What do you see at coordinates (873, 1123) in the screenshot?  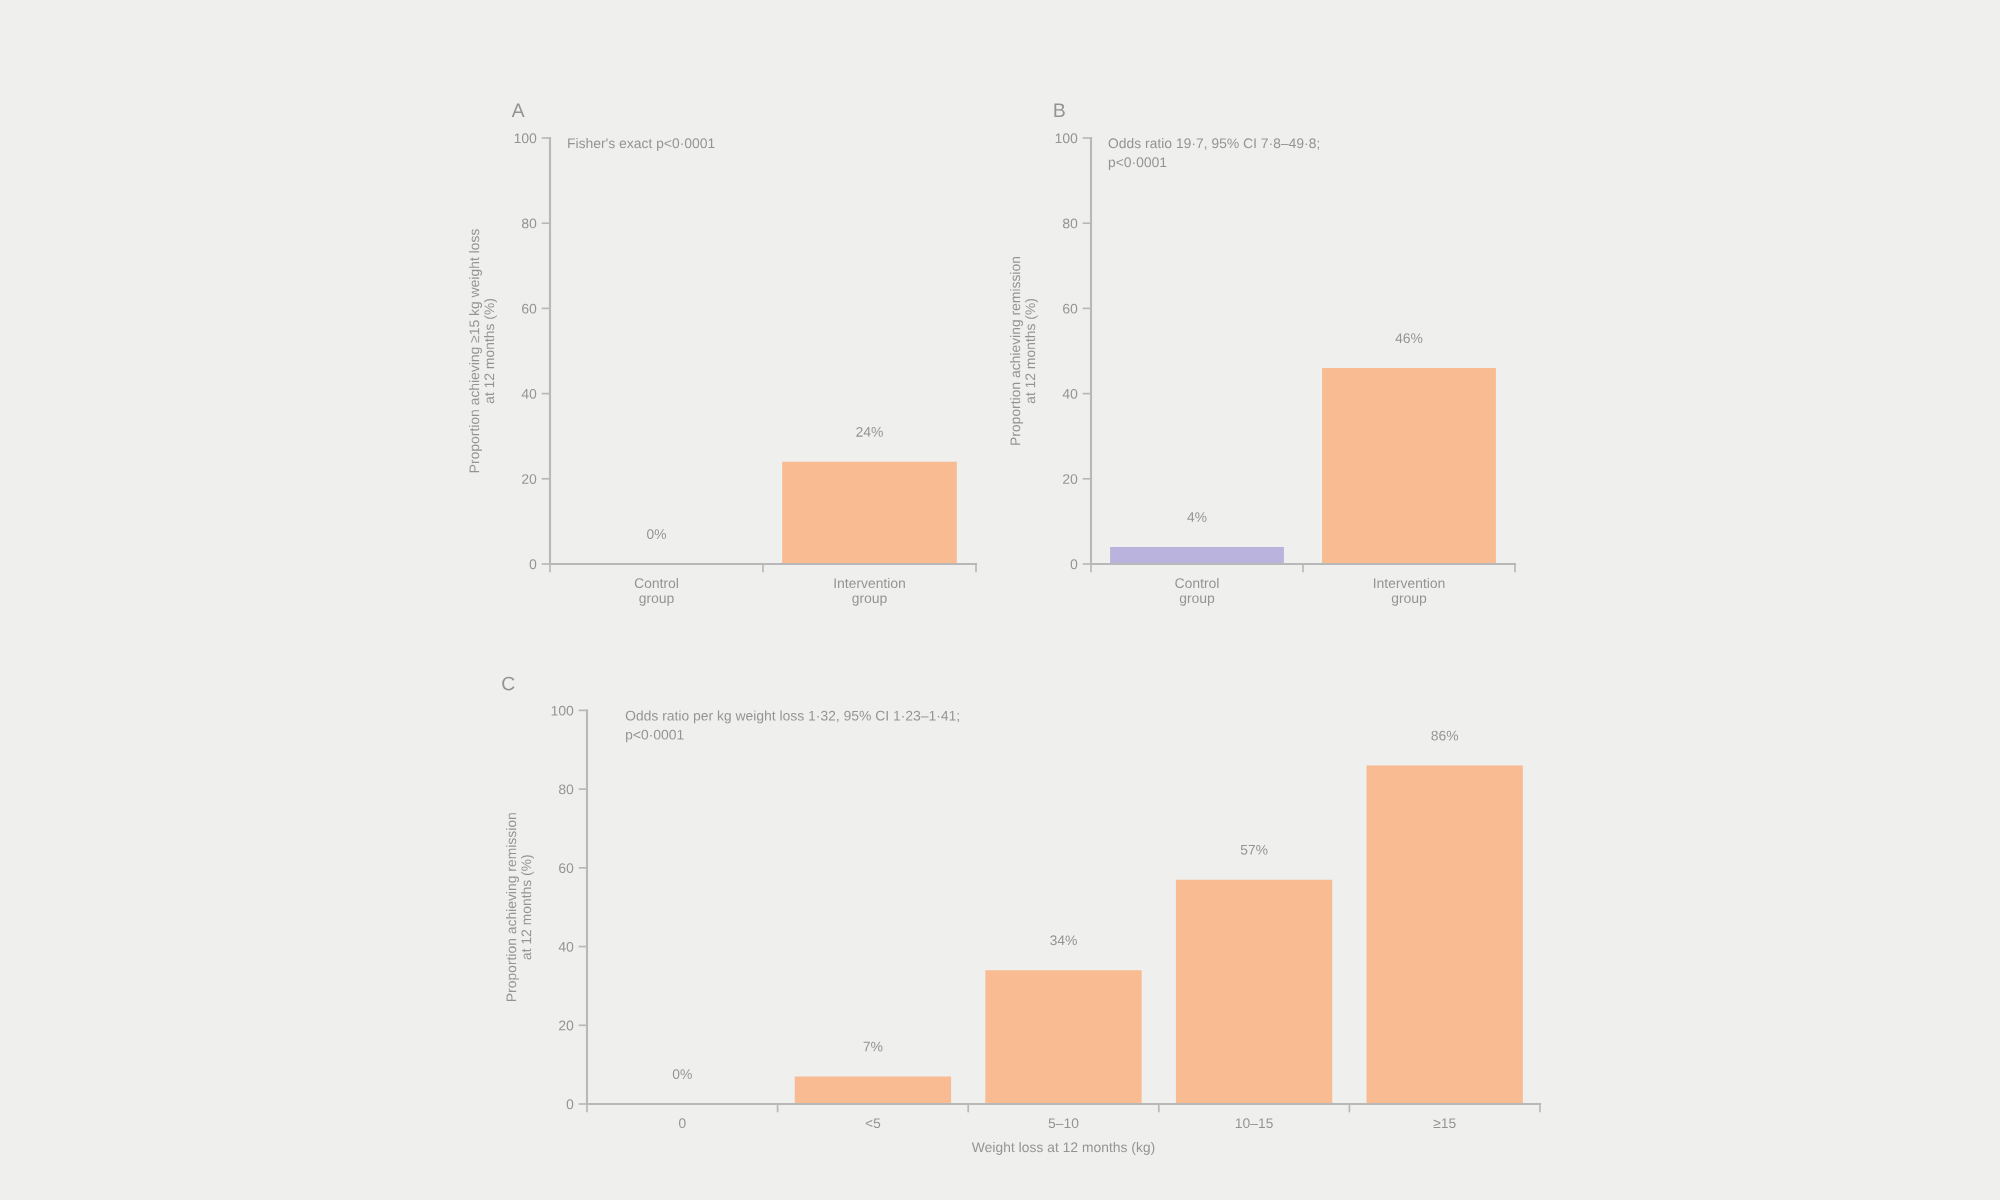 I see `x-tick-label: <5` at bounding box center [873, 1123].